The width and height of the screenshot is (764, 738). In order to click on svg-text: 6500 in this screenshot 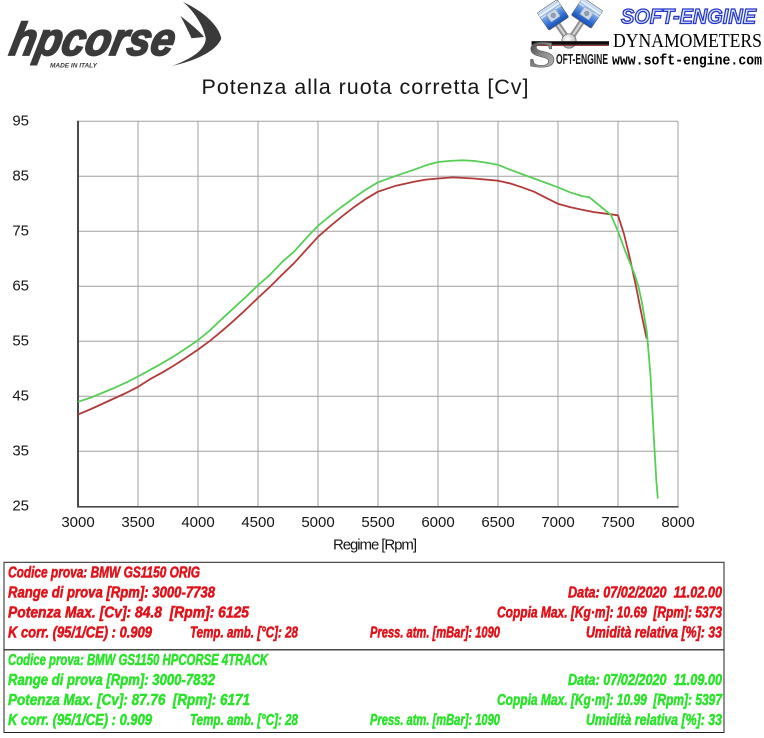, I will do `click(497, 522)`.